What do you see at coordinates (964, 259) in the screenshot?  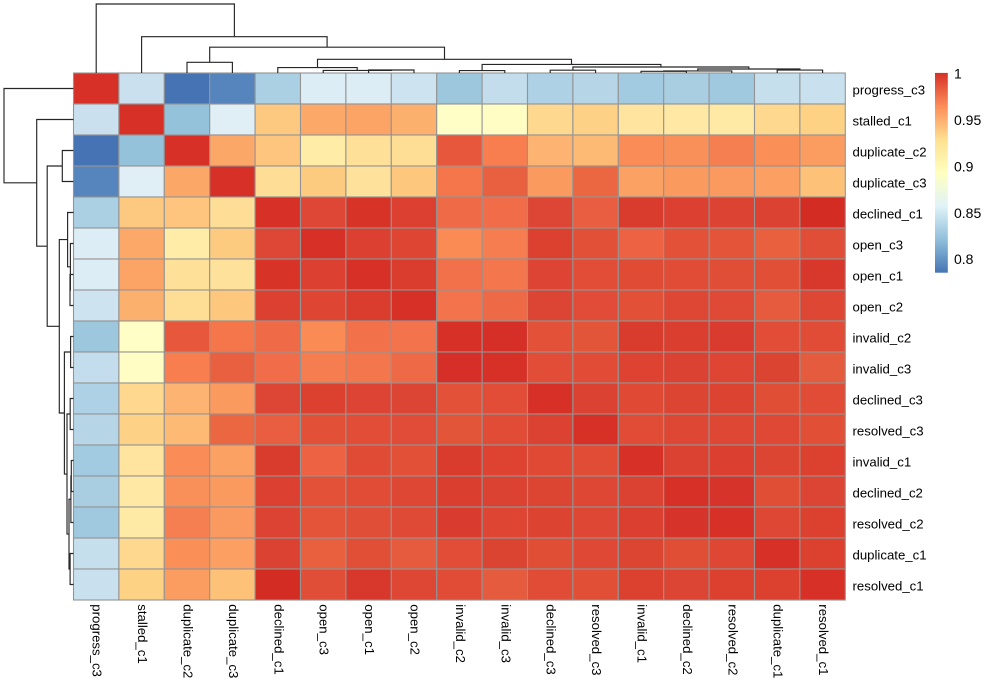 I see `svg-text: 0.8` at bounding box center [964, 259].